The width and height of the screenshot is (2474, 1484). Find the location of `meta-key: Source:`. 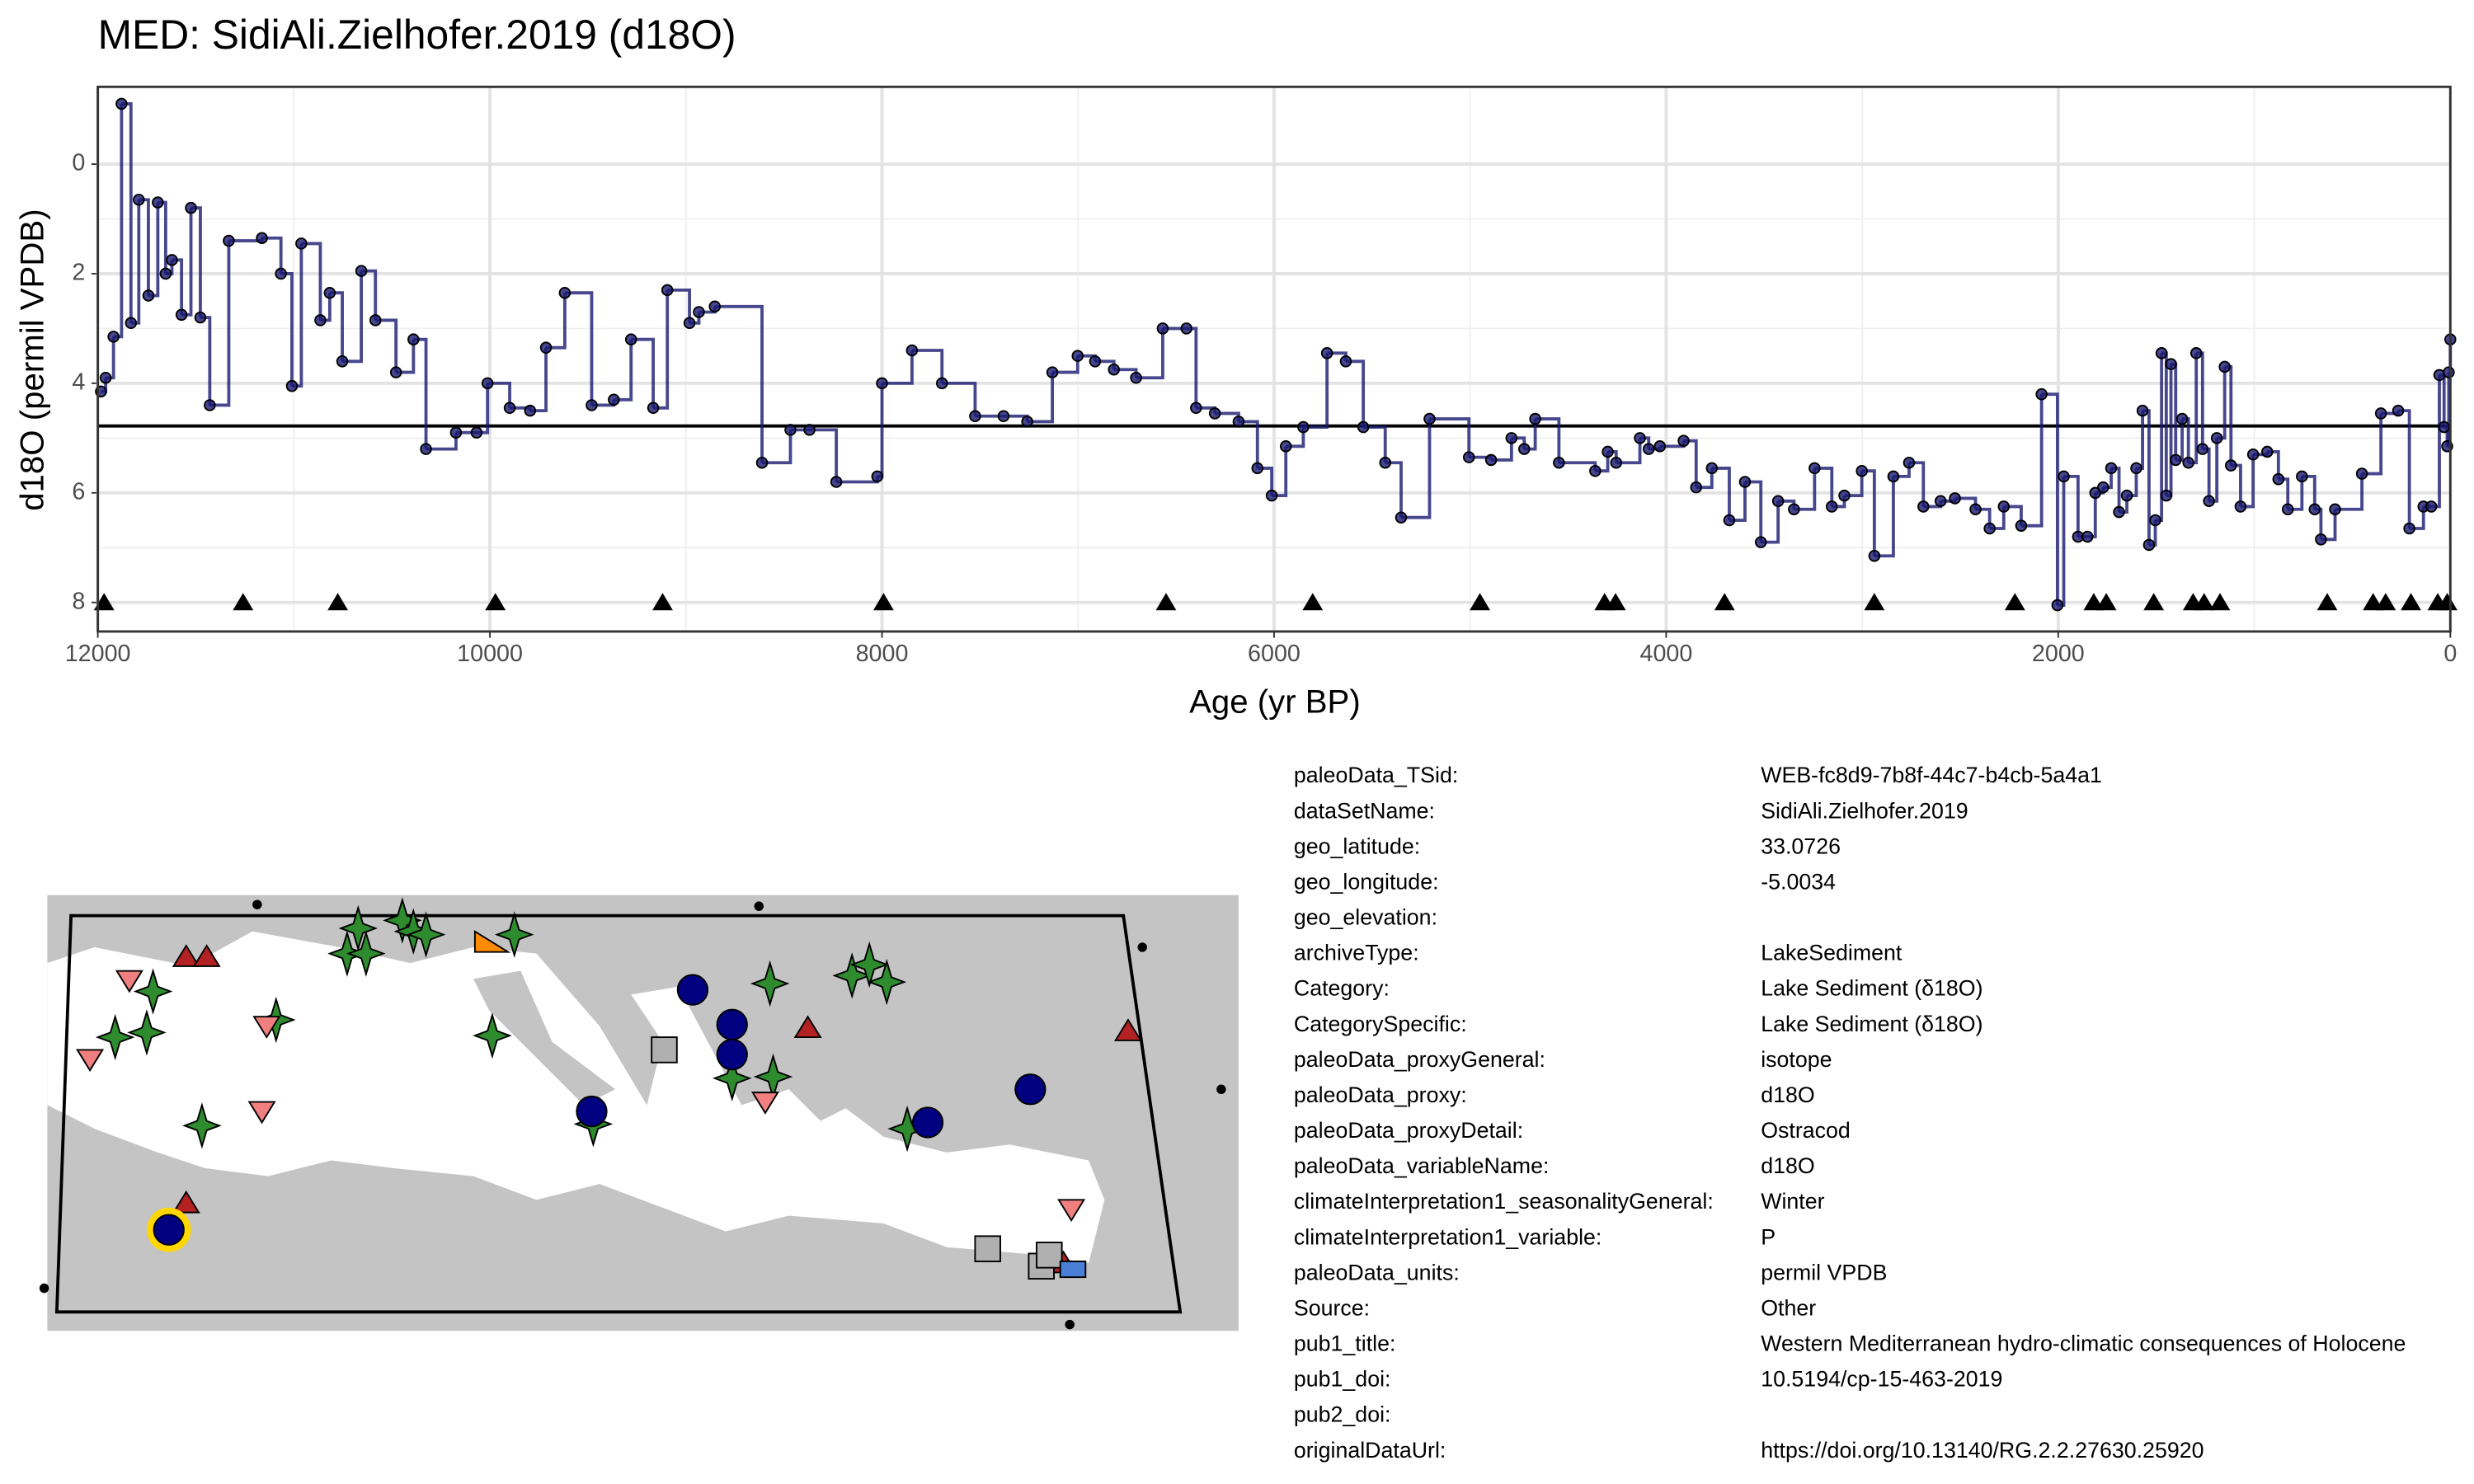

meta-key: Source: is located at coordinates (1332, 1307).